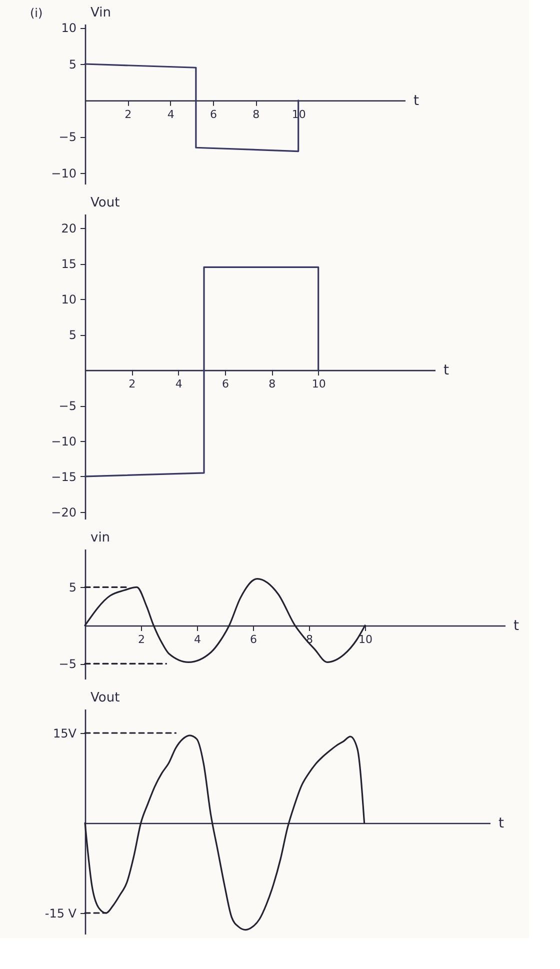  I want to click on y-tick-label: -15 V, so click(61, 913).